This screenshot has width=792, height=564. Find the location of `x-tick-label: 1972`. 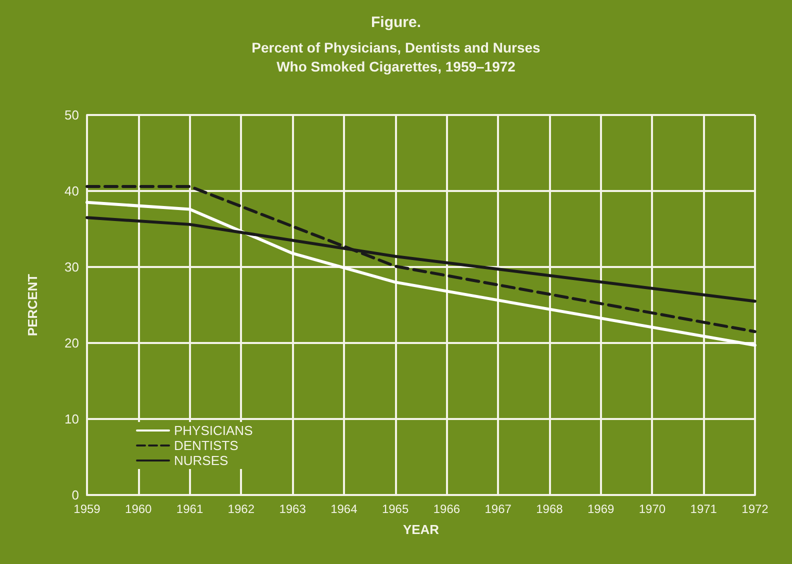

x-tick-label: 1972 is located at coordinates (755, 509).